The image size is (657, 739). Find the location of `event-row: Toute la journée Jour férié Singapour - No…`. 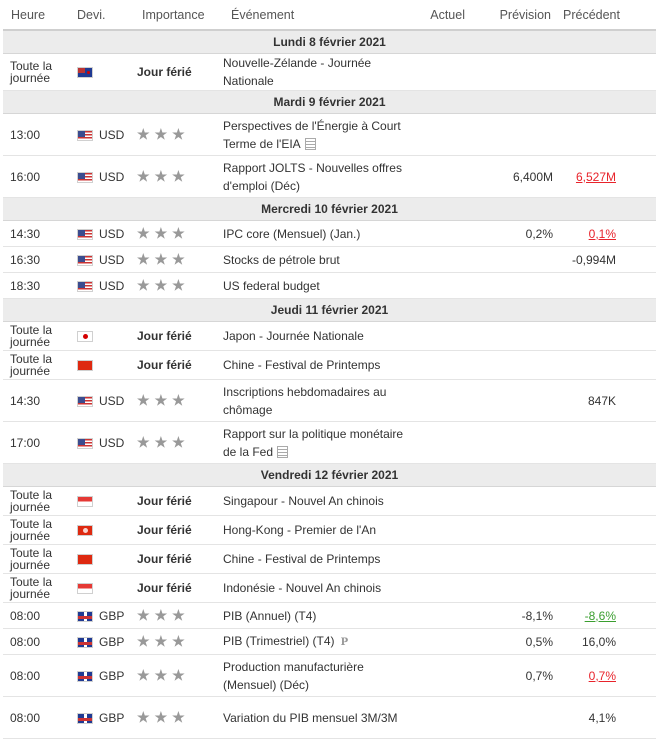

event-row: Toute la journée Jour férié Singapour - No… is located at coordinates (329, 501).